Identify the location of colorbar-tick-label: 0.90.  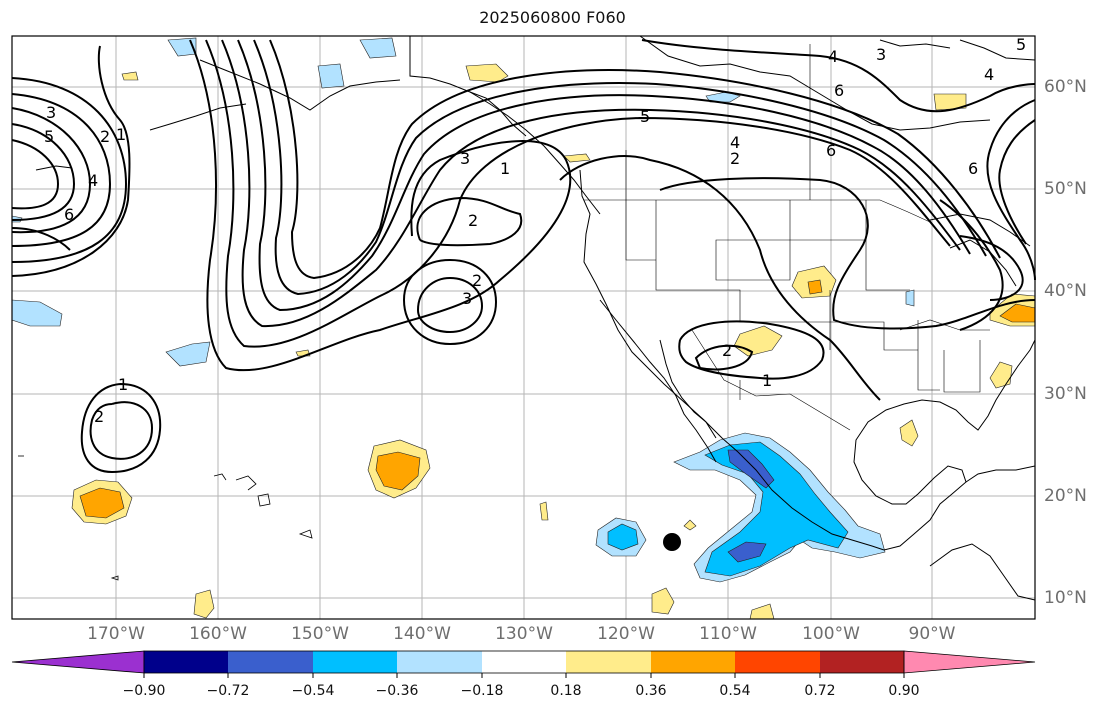
(904, 691).